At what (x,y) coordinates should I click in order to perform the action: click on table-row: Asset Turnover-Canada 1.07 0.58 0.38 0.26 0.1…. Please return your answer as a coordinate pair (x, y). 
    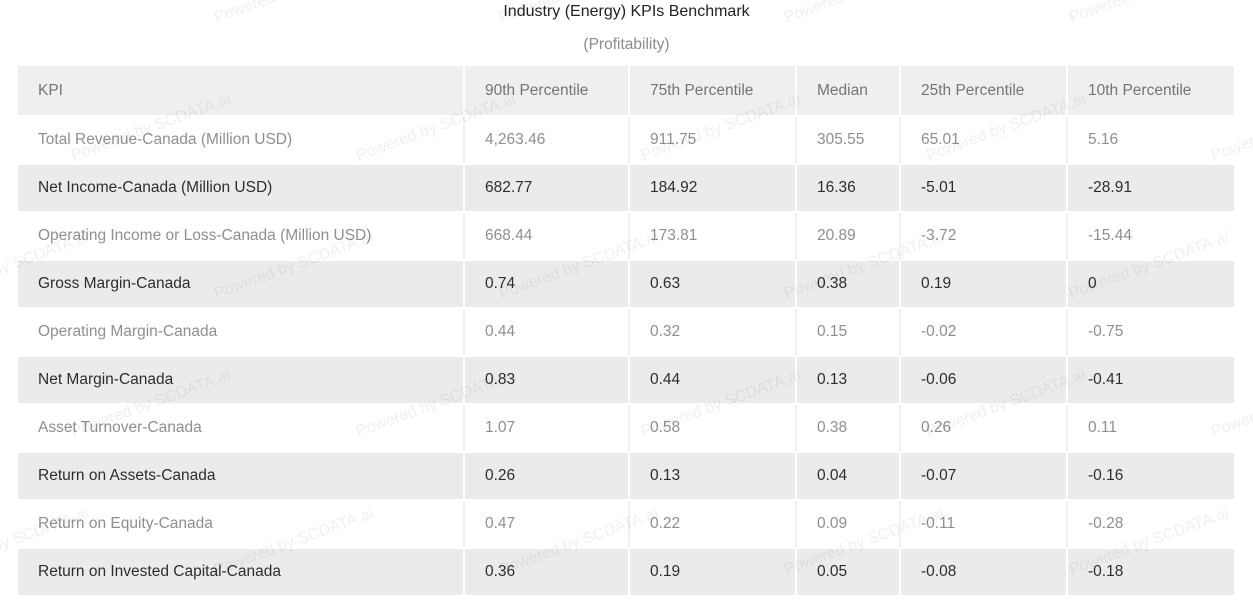
    Looking at the image, I should click on (626, 429).